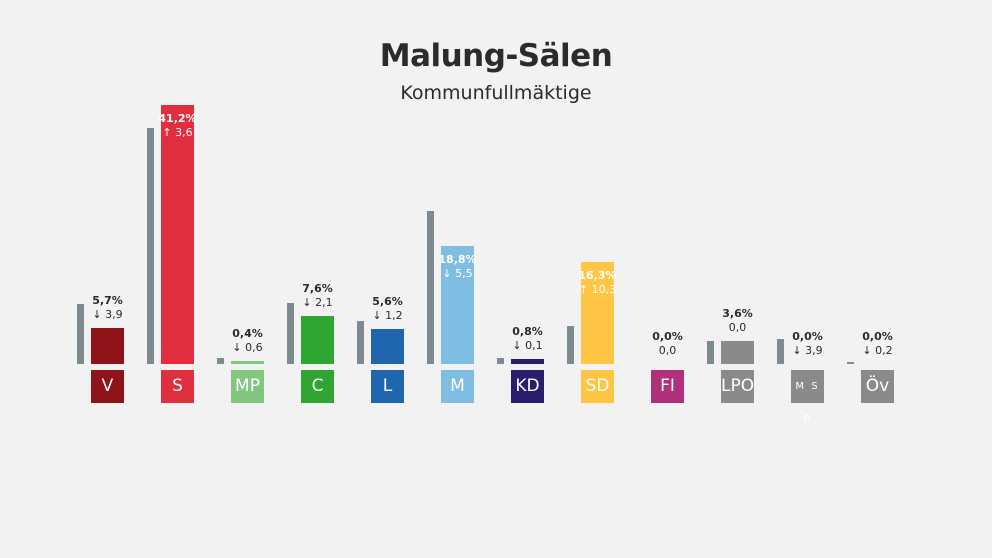 Image resolution: width=992 pixels, height=558 pixels. Describe the element at coordinates (597, 275) in the screenshot. I see `percent-label-sd: 16,3%` at that location.